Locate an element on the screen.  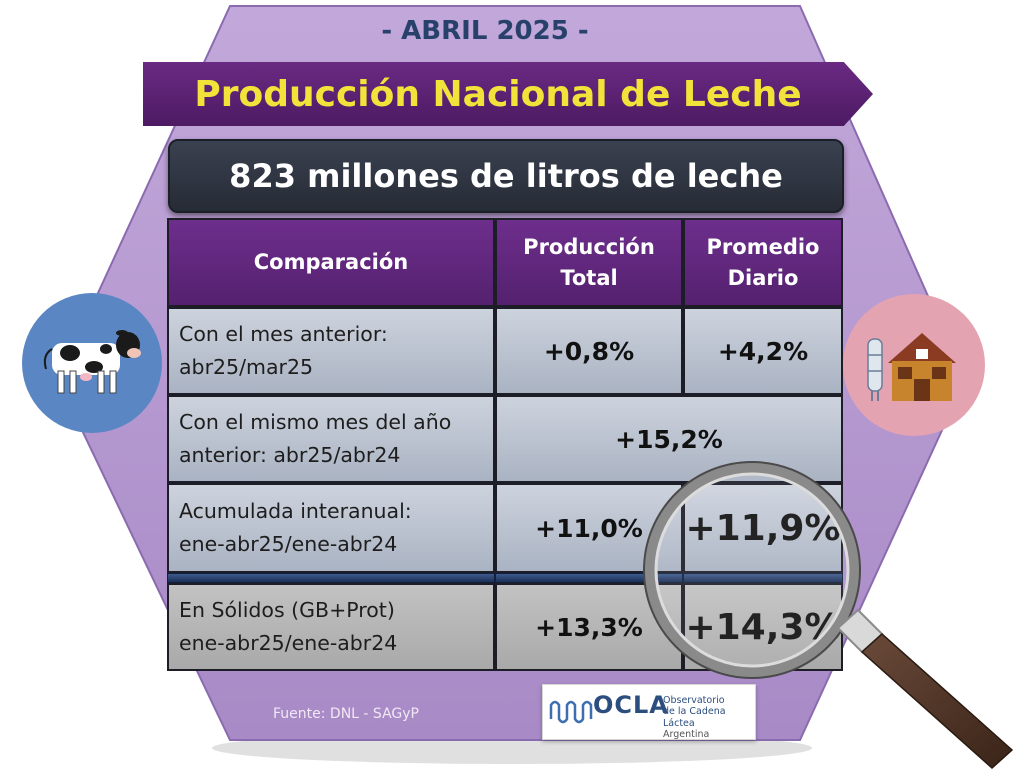
row-solids-total: +13,3% is located at coordinates (589, 627).